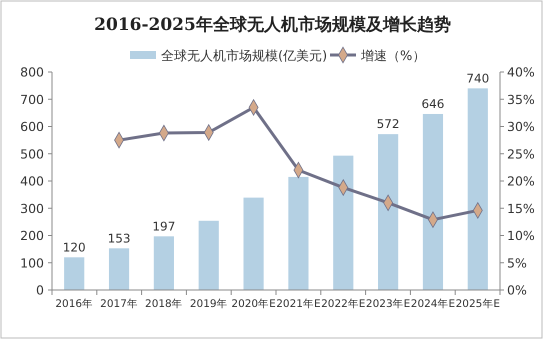 The height and width of the screenshot is (345, 545). Describe the element at coordinates (433, 304) in the screenshot. I see `x-tick-label: 2024年E` at that location.